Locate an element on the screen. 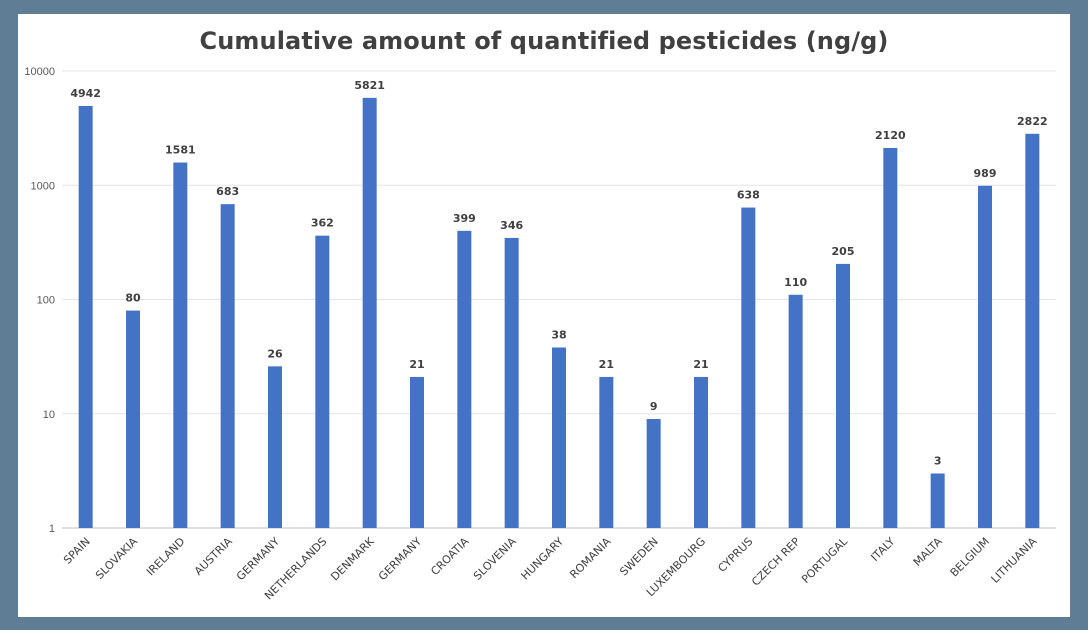  data-label: 989 is located at coordinates (985, 173).